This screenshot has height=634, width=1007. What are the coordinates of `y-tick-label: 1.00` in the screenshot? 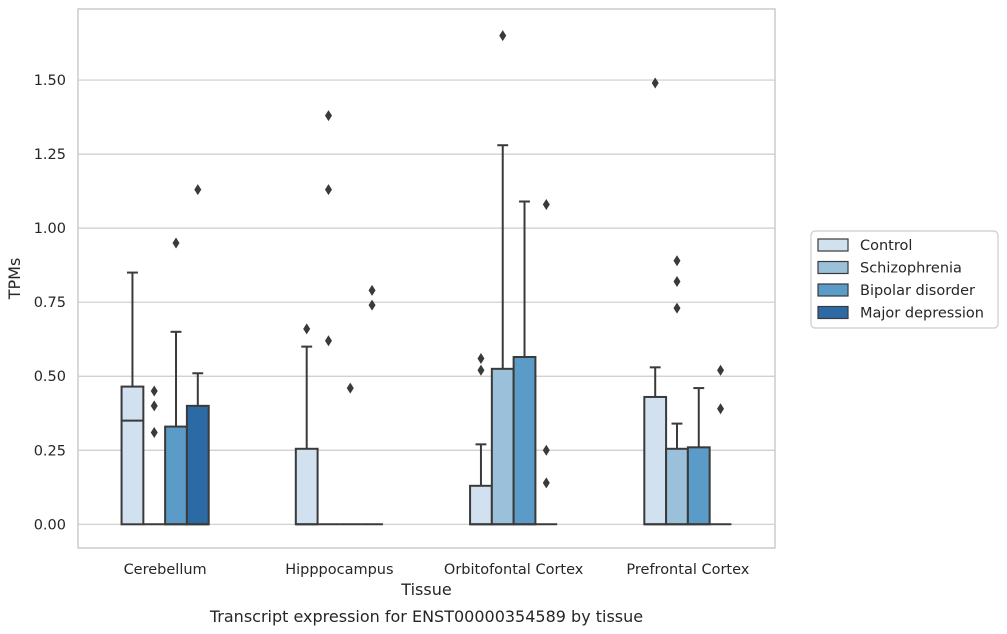 It's located at (50, 229).